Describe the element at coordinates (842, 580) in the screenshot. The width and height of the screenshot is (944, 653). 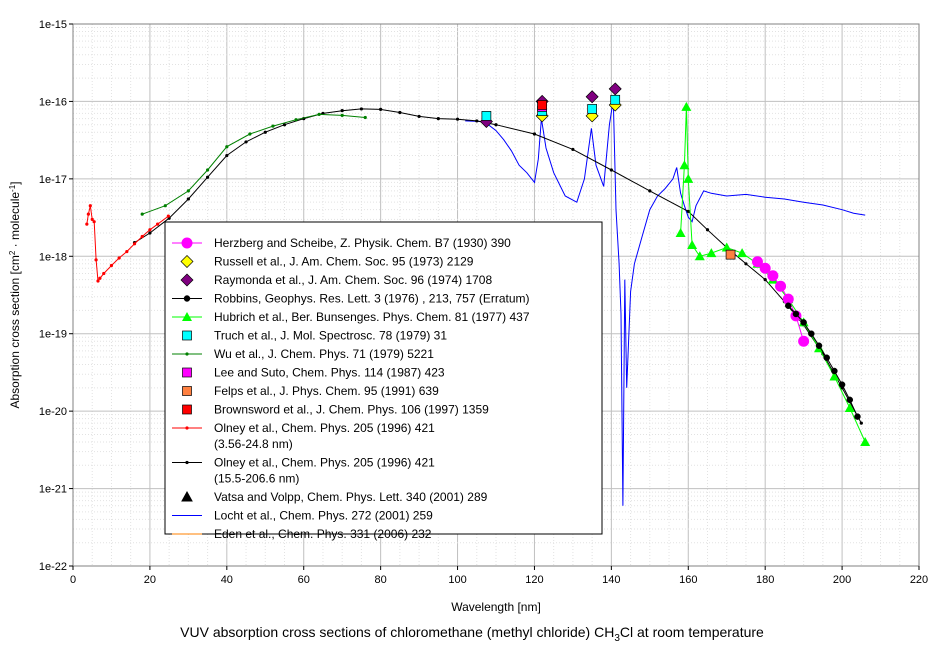
I see `x-tick-label: 200` at that location.